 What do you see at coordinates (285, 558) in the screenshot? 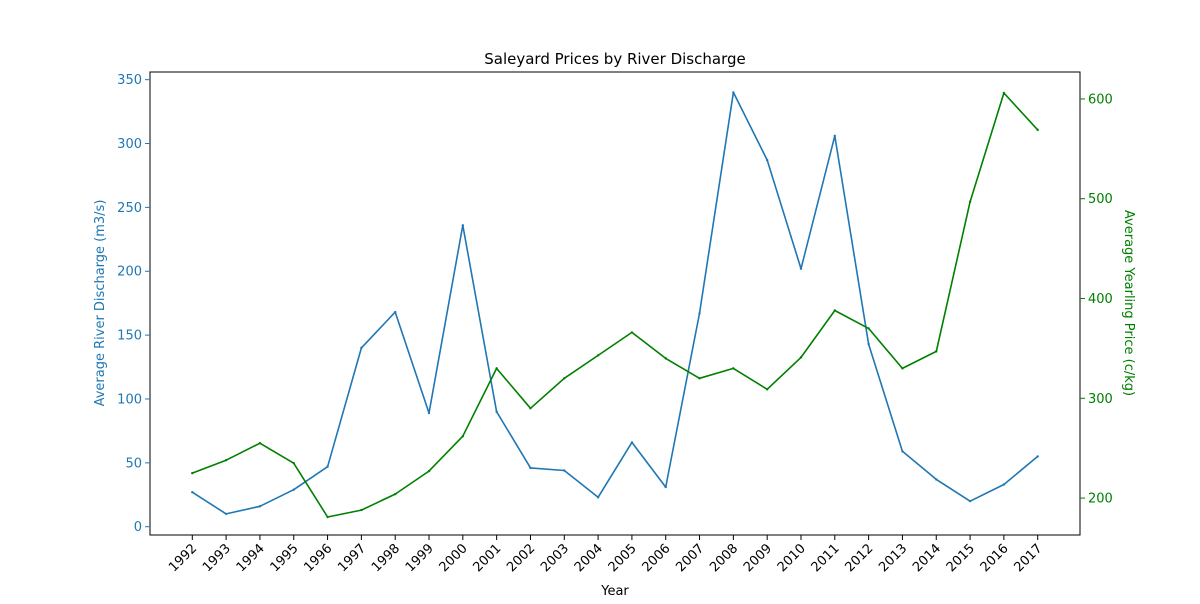
I see `x-tick-label: 1995` at bounding box center [285, 558].